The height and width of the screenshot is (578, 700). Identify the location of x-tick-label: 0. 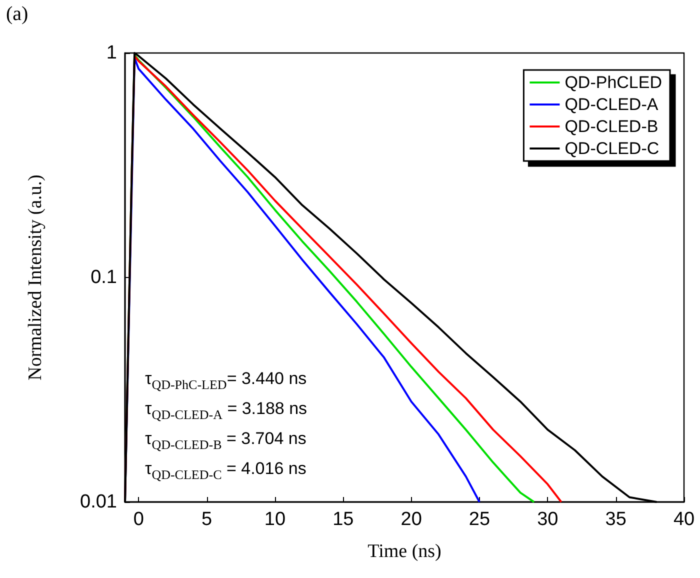
(138, 519).